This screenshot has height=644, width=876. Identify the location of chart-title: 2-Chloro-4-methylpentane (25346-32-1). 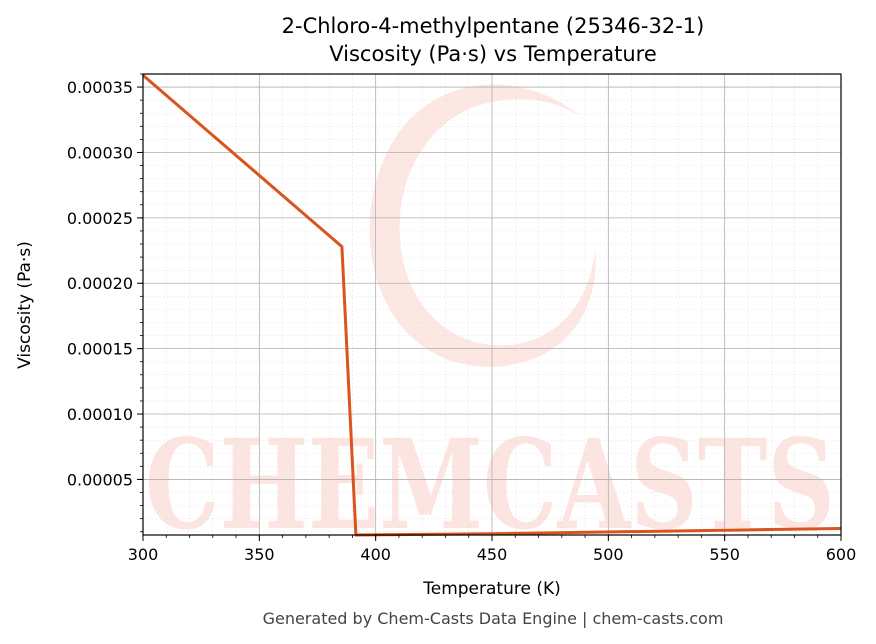
(493, 26).